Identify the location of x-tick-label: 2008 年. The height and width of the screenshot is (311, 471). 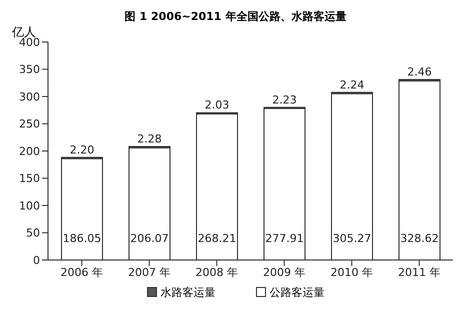
(217, 272).